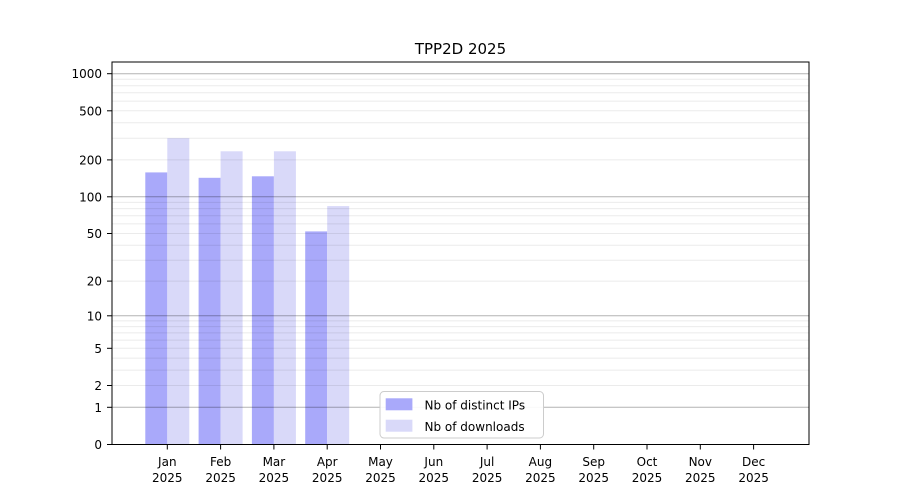  I want to click on x-tick-label-month: Nov, so click(700, 462).